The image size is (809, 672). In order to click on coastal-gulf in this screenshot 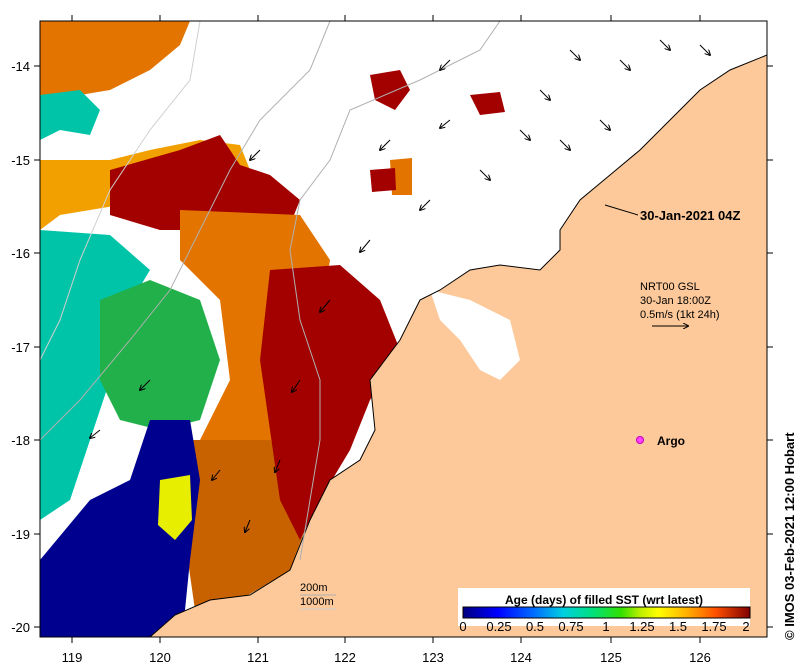, I will do `click(475, 335)`.